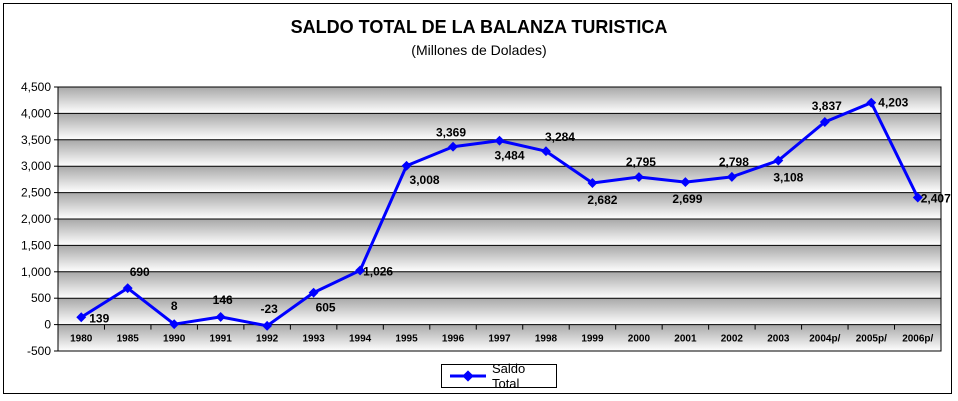 This screenshot has width=958, height=401. What do you see at coordinates (827, 106) in the screenshot?
I see `data-label: 3,837` at bounding box center [827, 106].